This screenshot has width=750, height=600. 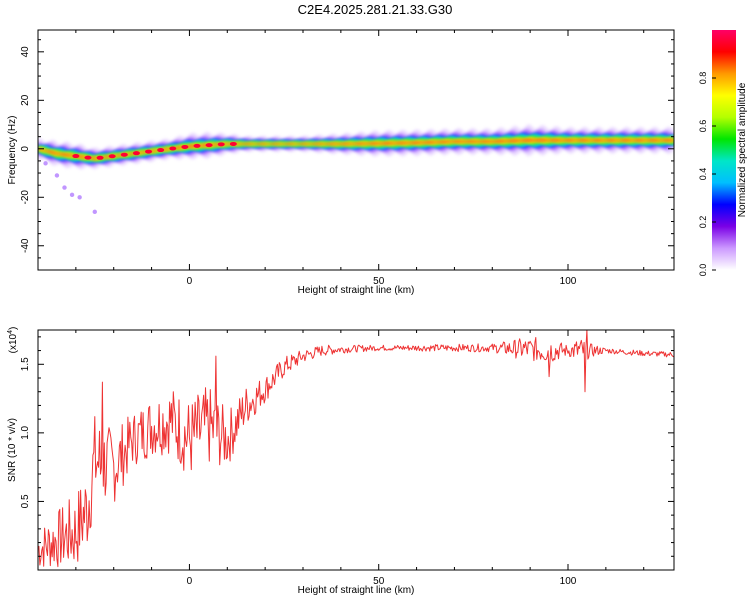 I want to click on y-tick-label: 20, so click(x=25, y=100).